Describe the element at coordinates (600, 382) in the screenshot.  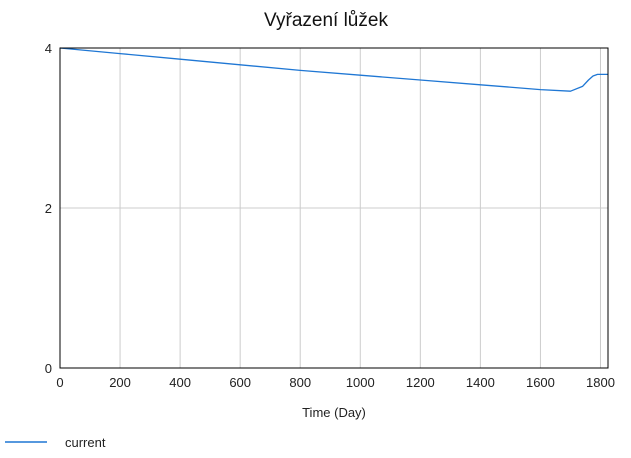
I see `x-tick-label: 1800` at that location.